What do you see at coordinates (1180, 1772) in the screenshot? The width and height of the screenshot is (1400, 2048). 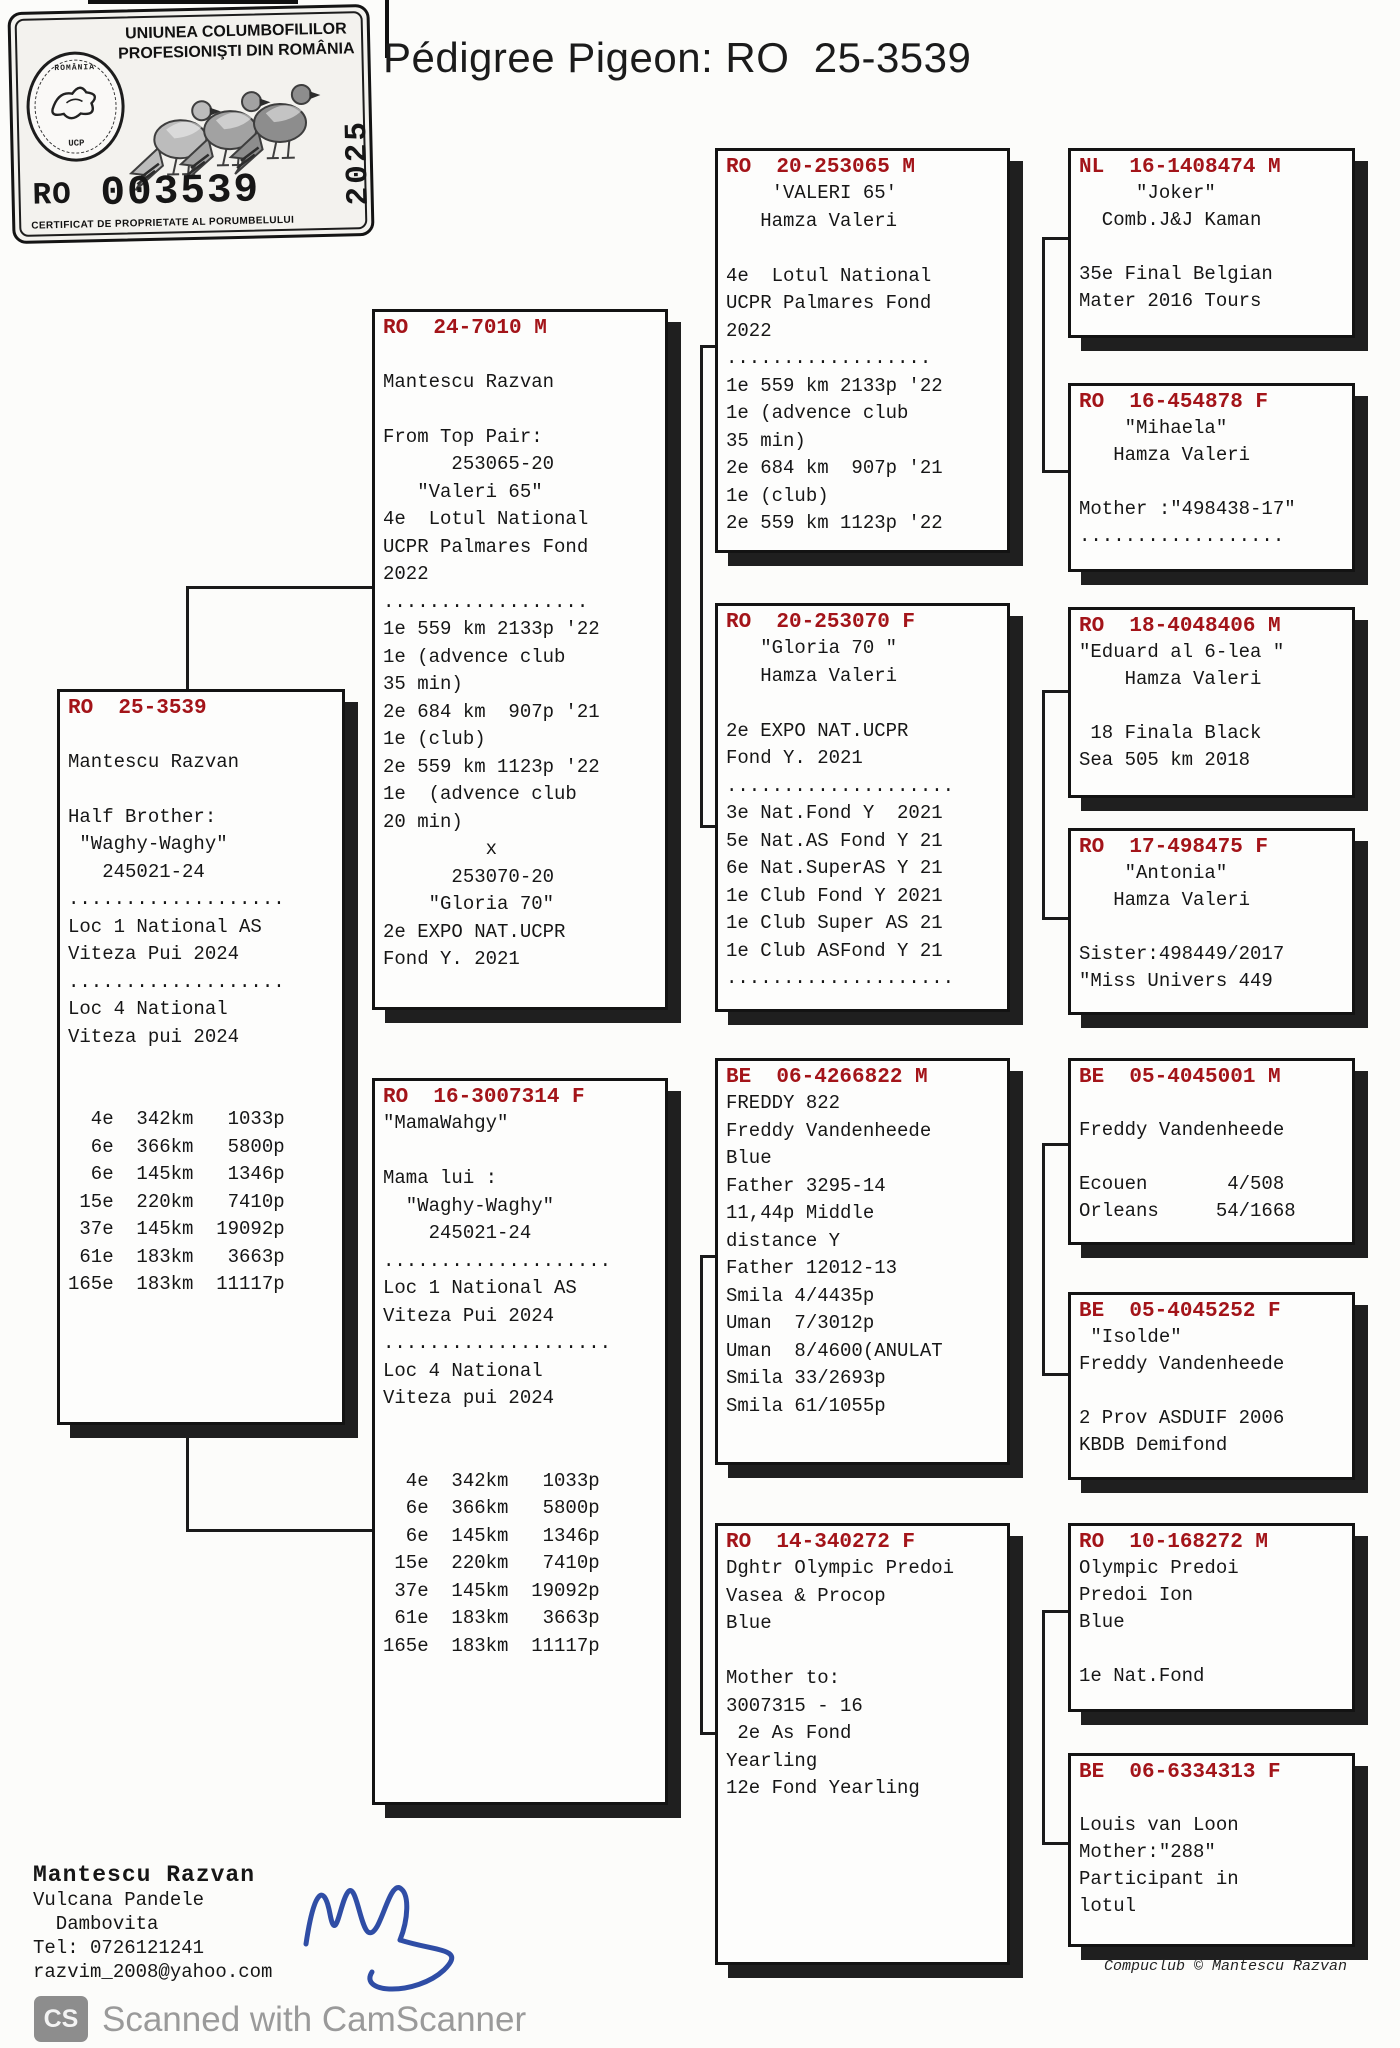 I see `ring-number: BE 06-6334313 F` at bounding box center [1180, 1772].